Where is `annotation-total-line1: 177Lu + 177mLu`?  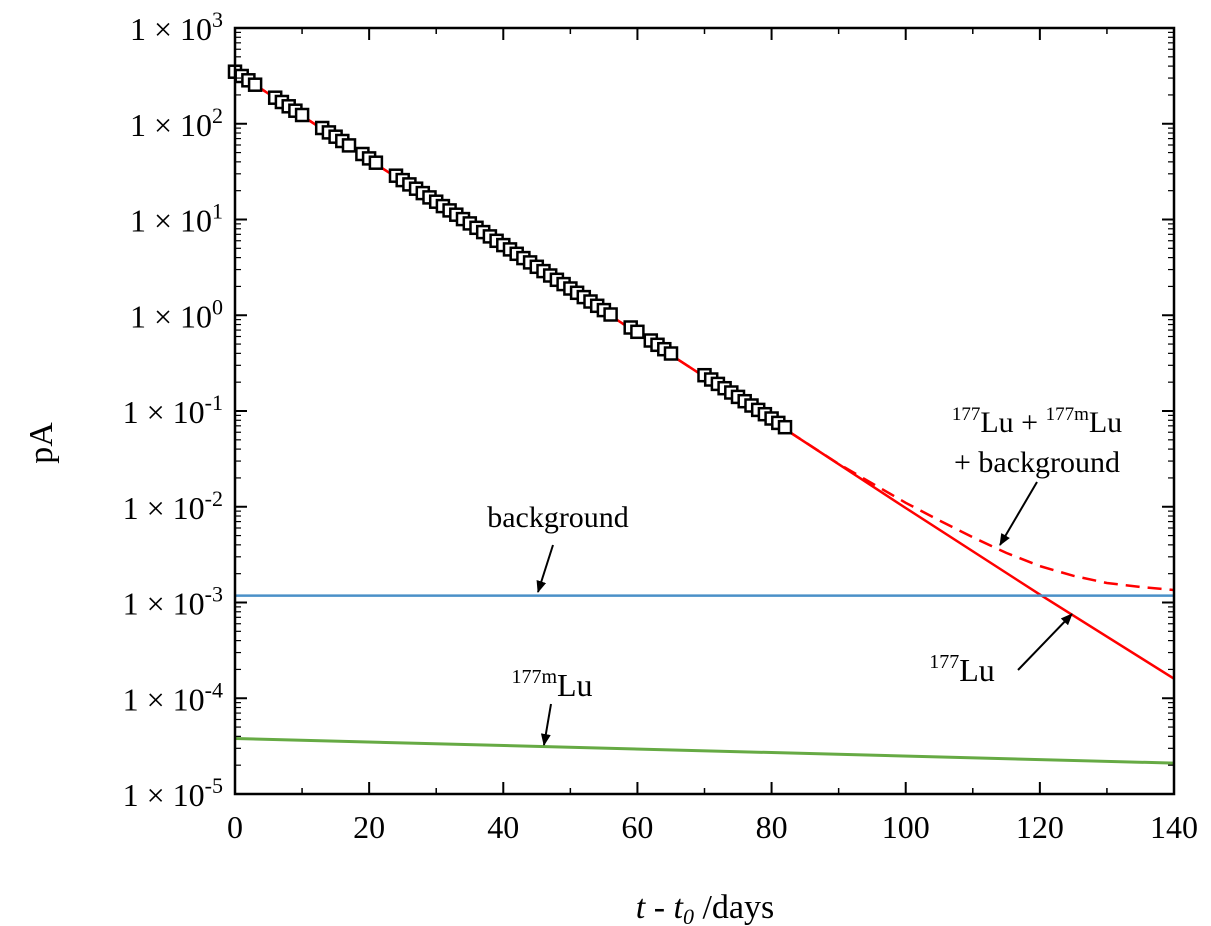 annotation-total-line1: 177Lu + 177mLu is located at coordinates (1037, 421).